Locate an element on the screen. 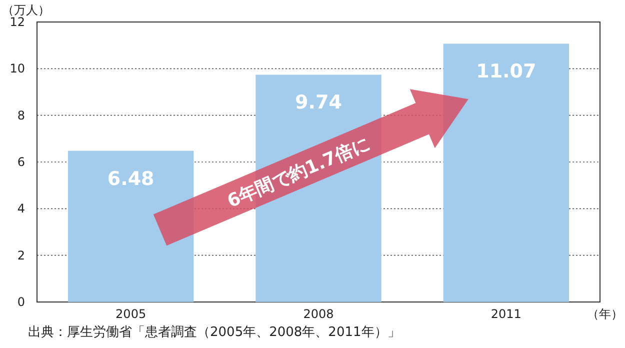  y-tick-label: 10 is located at coordinates (17, 69).